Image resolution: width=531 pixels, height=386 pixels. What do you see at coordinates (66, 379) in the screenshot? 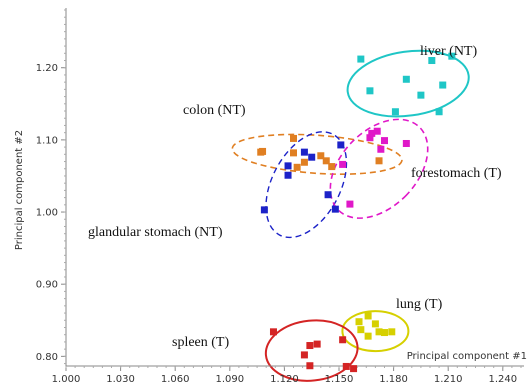
I see `x-tick-label: 1.000` at bounding box center [66, 379].